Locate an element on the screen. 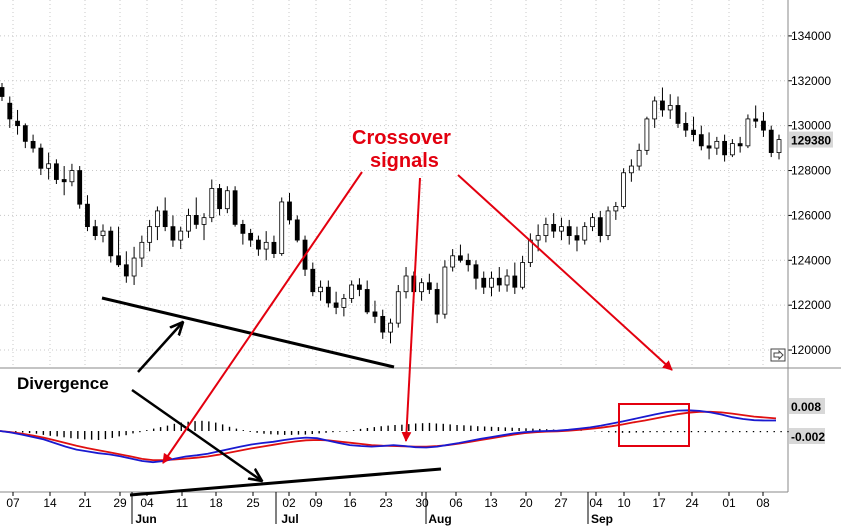 This screenshot has height=527, width=841. x-tick-label: 13 is located at coordinates (491, 503).